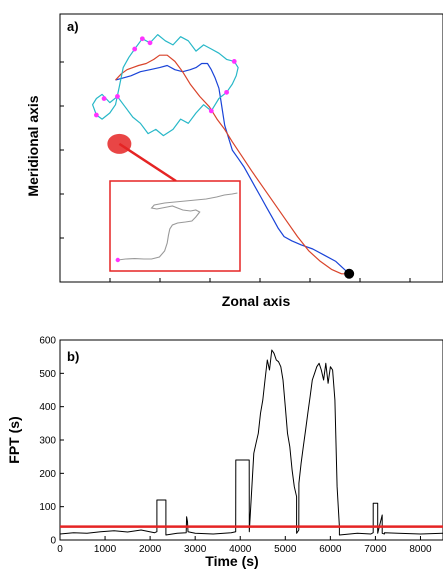 The height and width of the screenshot is (573, 443). I want to click on panel-b-y-tick-label: 400, so click(47, 407).